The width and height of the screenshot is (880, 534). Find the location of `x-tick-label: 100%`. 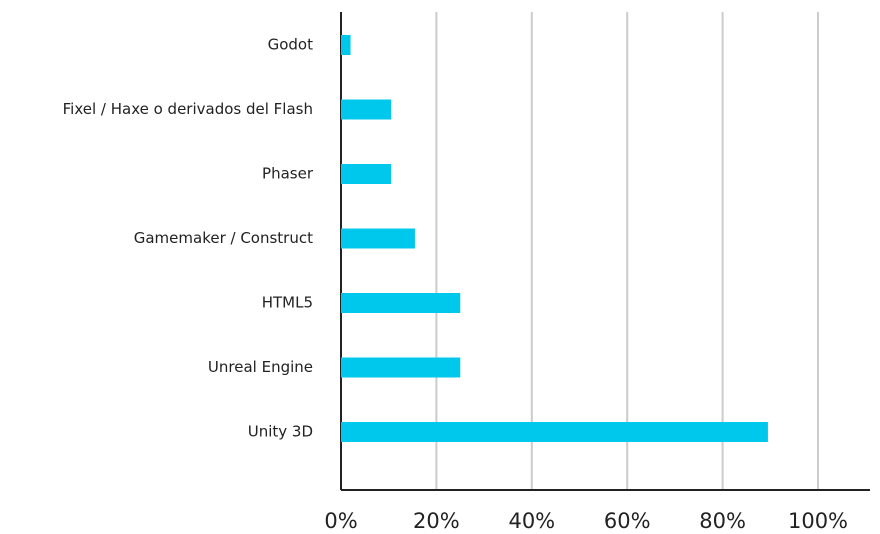

x-tick-label: 100% is located at coordinates (818, 521).